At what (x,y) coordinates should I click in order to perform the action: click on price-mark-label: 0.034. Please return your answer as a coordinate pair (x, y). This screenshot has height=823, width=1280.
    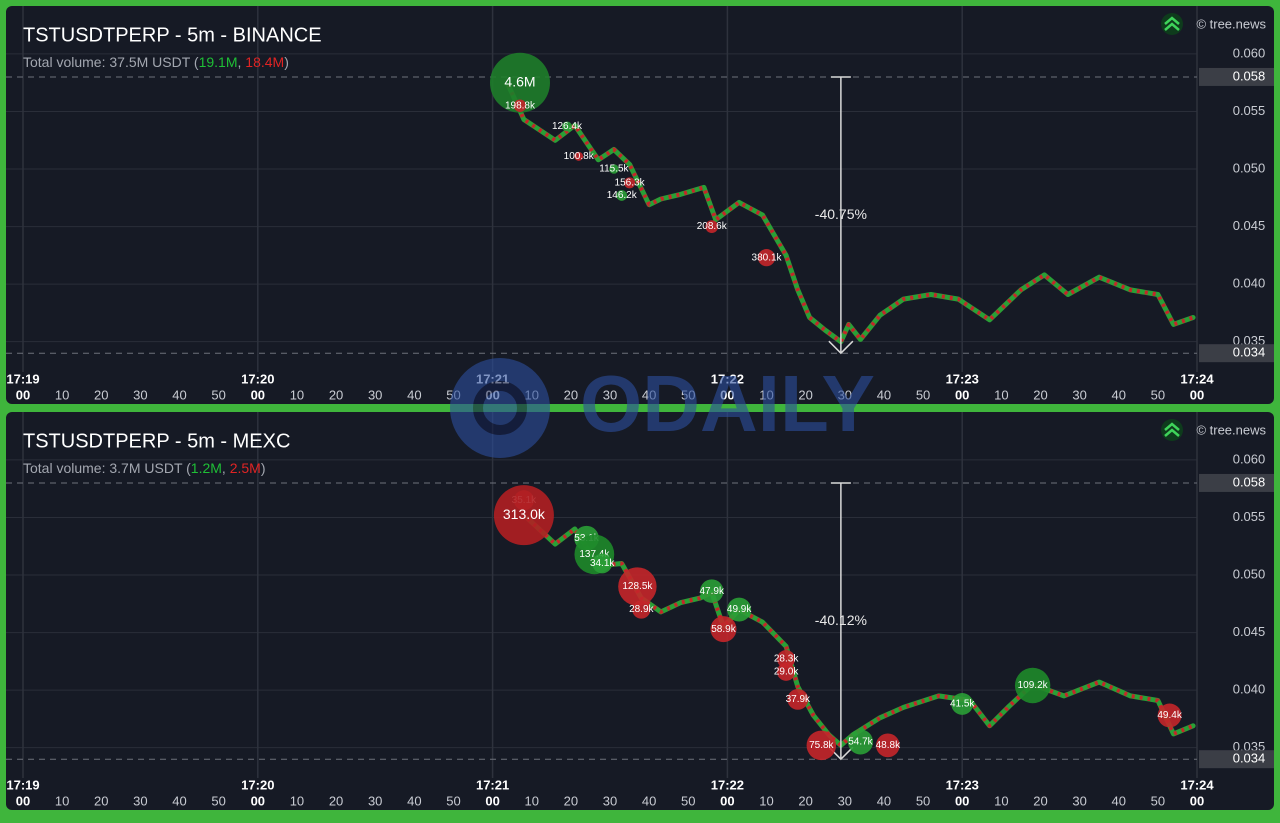
    Looking at the image, I should click on (1249, 352).